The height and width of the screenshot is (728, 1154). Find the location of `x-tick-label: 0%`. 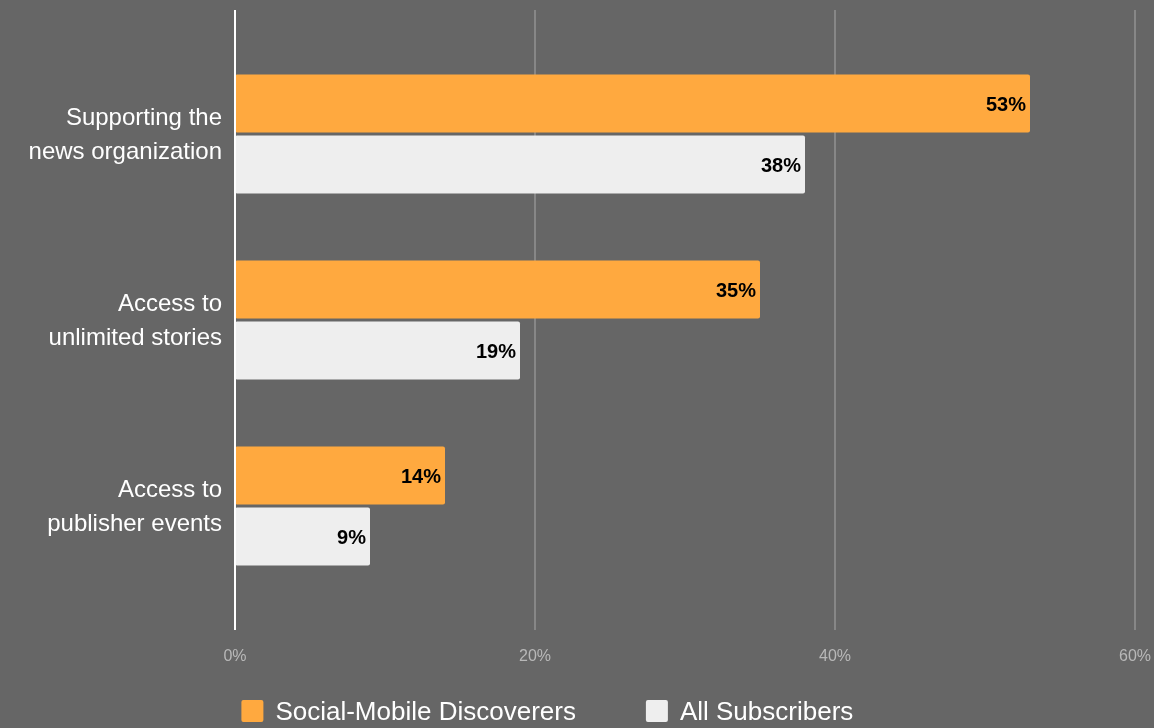

x-tick-label: 0% is located at coordinates (235, 655).